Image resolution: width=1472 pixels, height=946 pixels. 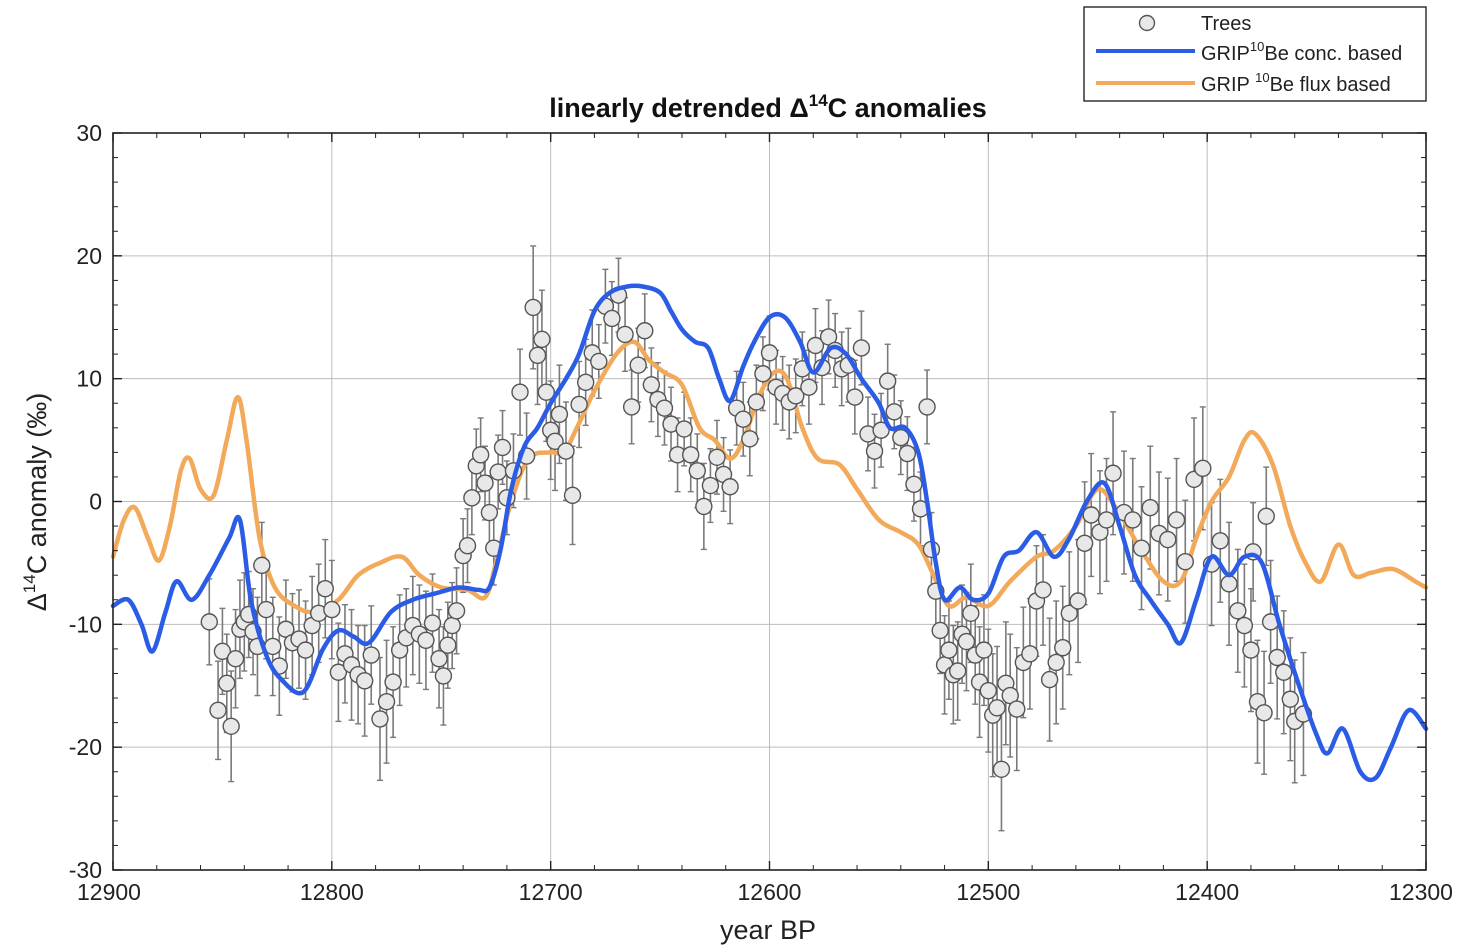 I want to click on x-tick-label: 12300, so click(x=1421, y=892).